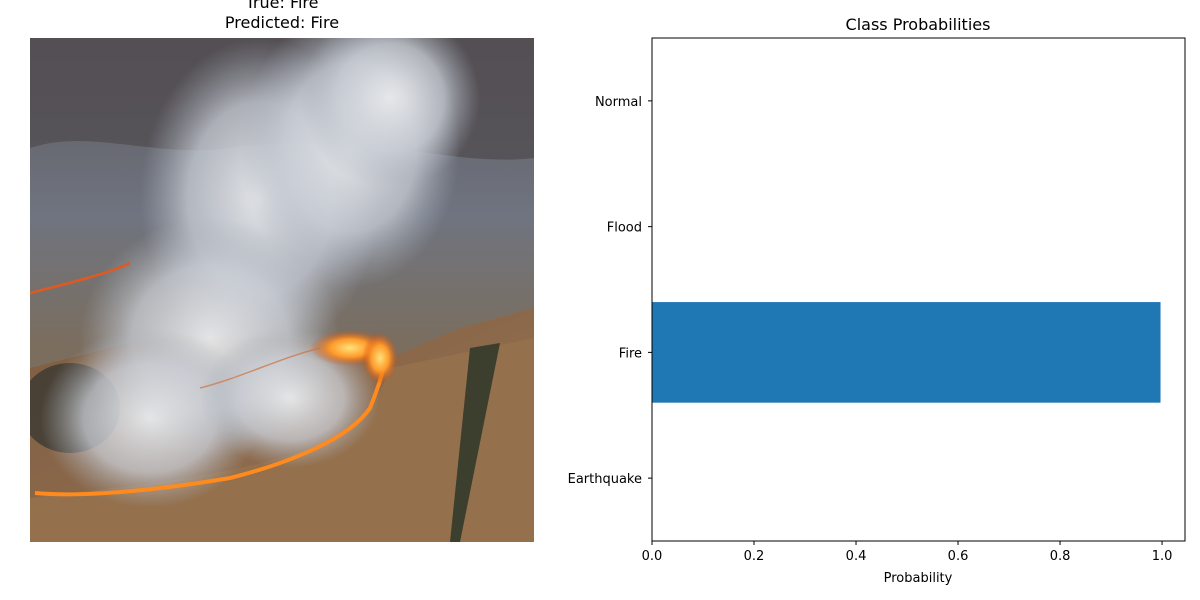 The height and width of the screenshot is (600, 1200). Describe the element at coordinates (856, 556) in the screenshot. I see `x-tick-label: 0.4` at that location.